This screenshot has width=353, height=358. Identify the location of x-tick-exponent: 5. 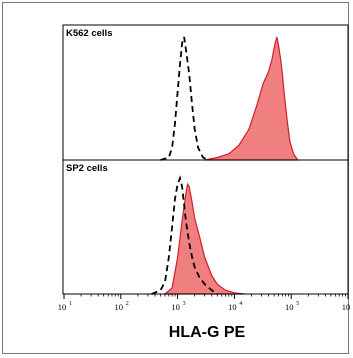
(297, 304).